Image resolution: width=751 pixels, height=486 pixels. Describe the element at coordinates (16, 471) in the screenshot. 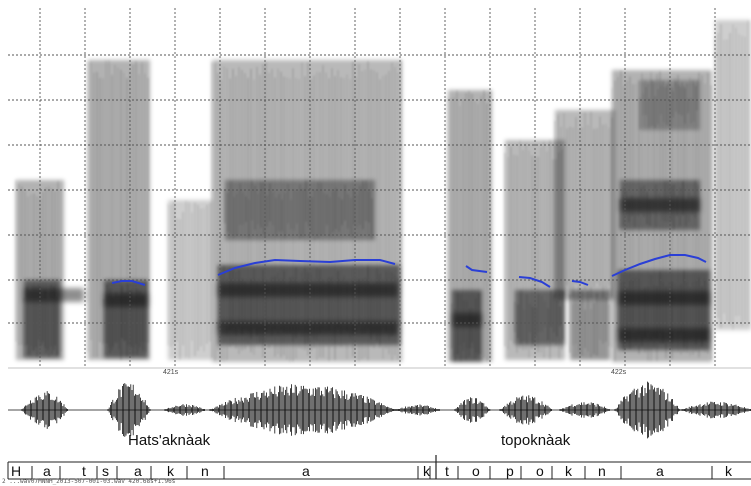

I see `segment-label: H` at that location.